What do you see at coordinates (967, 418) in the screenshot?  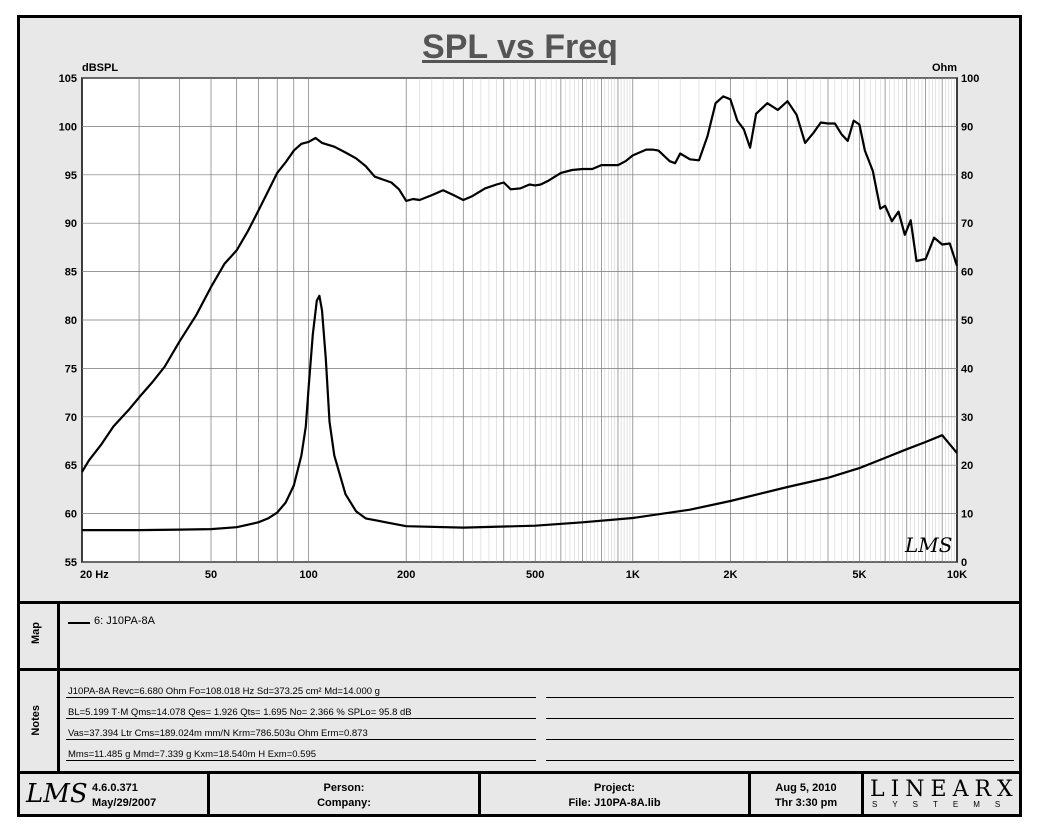 I see `y-right-tick-label: 30` at bounding box center [967, 418].